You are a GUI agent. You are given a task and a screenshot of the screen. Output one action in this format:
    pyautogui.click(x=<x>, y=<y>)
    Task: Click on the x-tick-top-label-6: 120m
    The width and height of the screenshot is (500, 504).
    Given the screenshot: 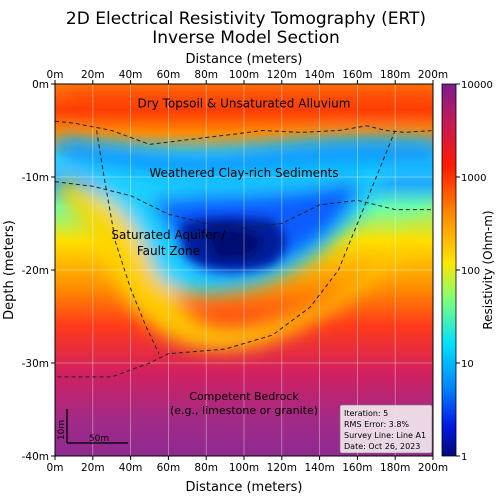 What is the action you would take?
    pyautogui.click(x=282, y=75)
    